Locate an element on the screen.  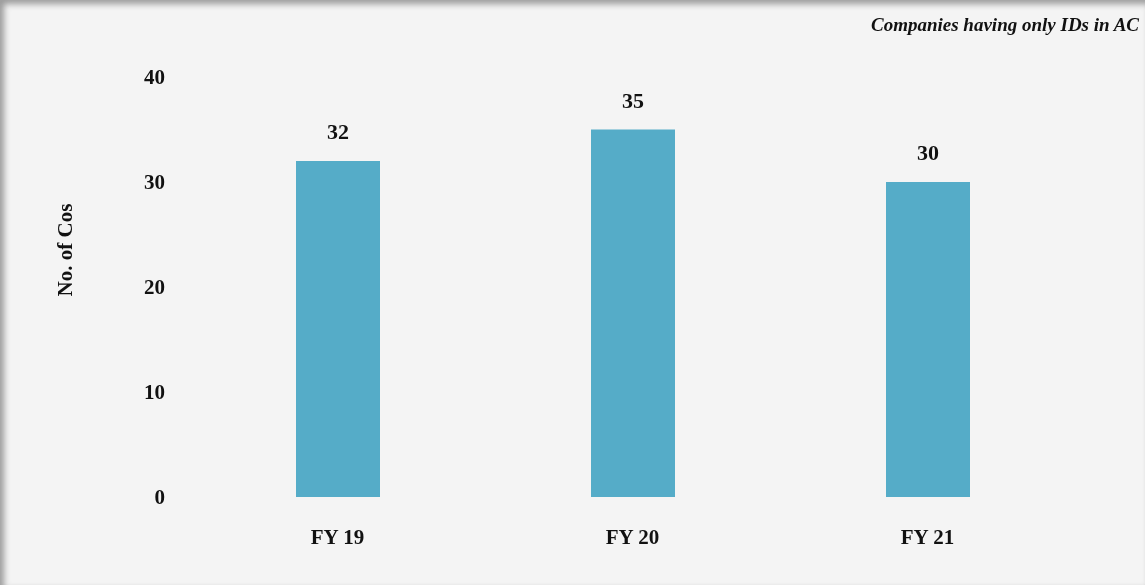
chart-title: Companies having only IDs in AC is located at coordinates (1005, 25).